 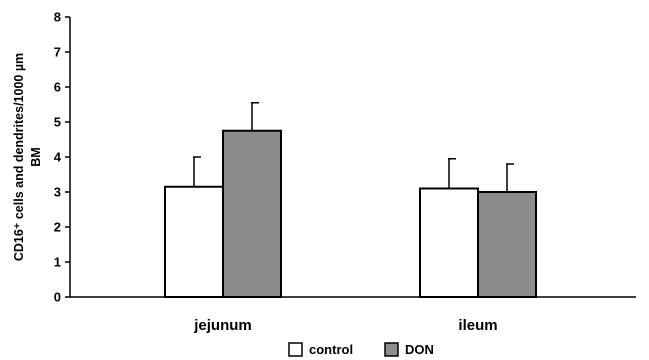 I want to click on category-label-jejunum: jejunum, so click(x=222, y=325).